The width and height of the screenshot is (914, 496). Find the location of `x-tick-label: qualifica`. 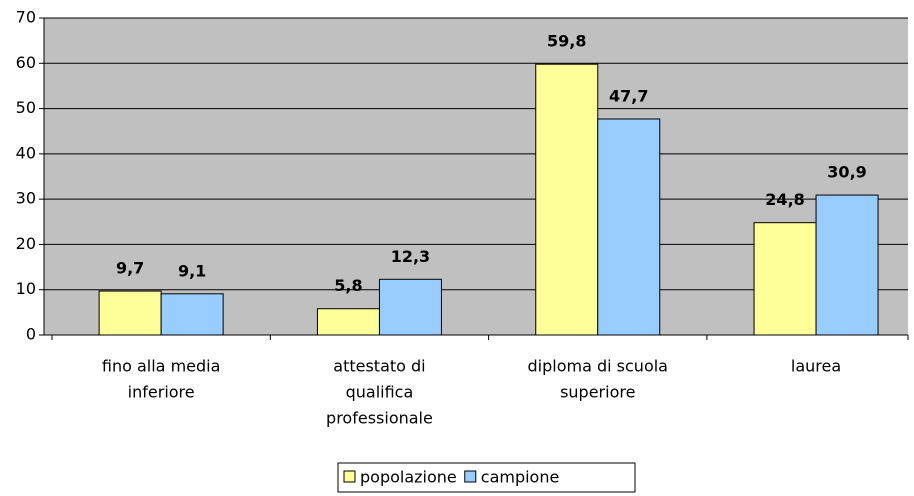

x-tick-label: qualifica is located at coordinates (380, 392).